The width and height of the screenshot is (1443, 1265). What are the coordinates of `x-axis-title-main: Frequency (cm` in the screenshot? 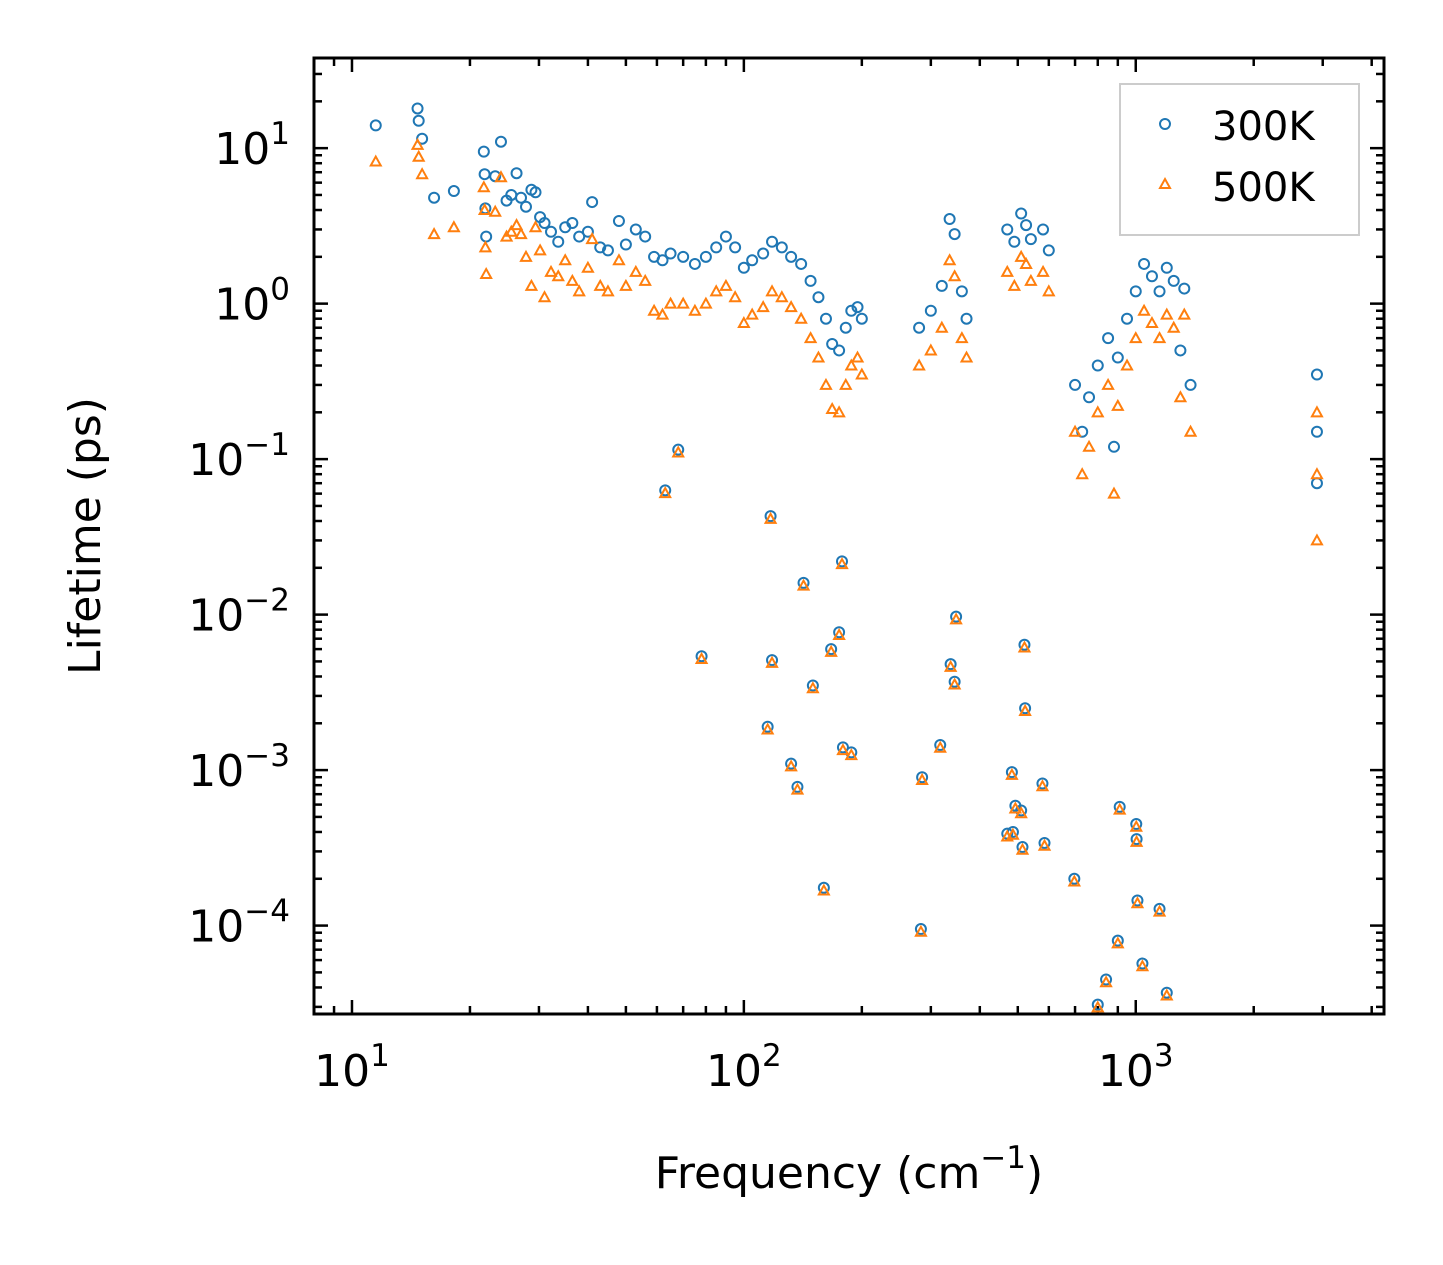 It's located at (818, 1173).